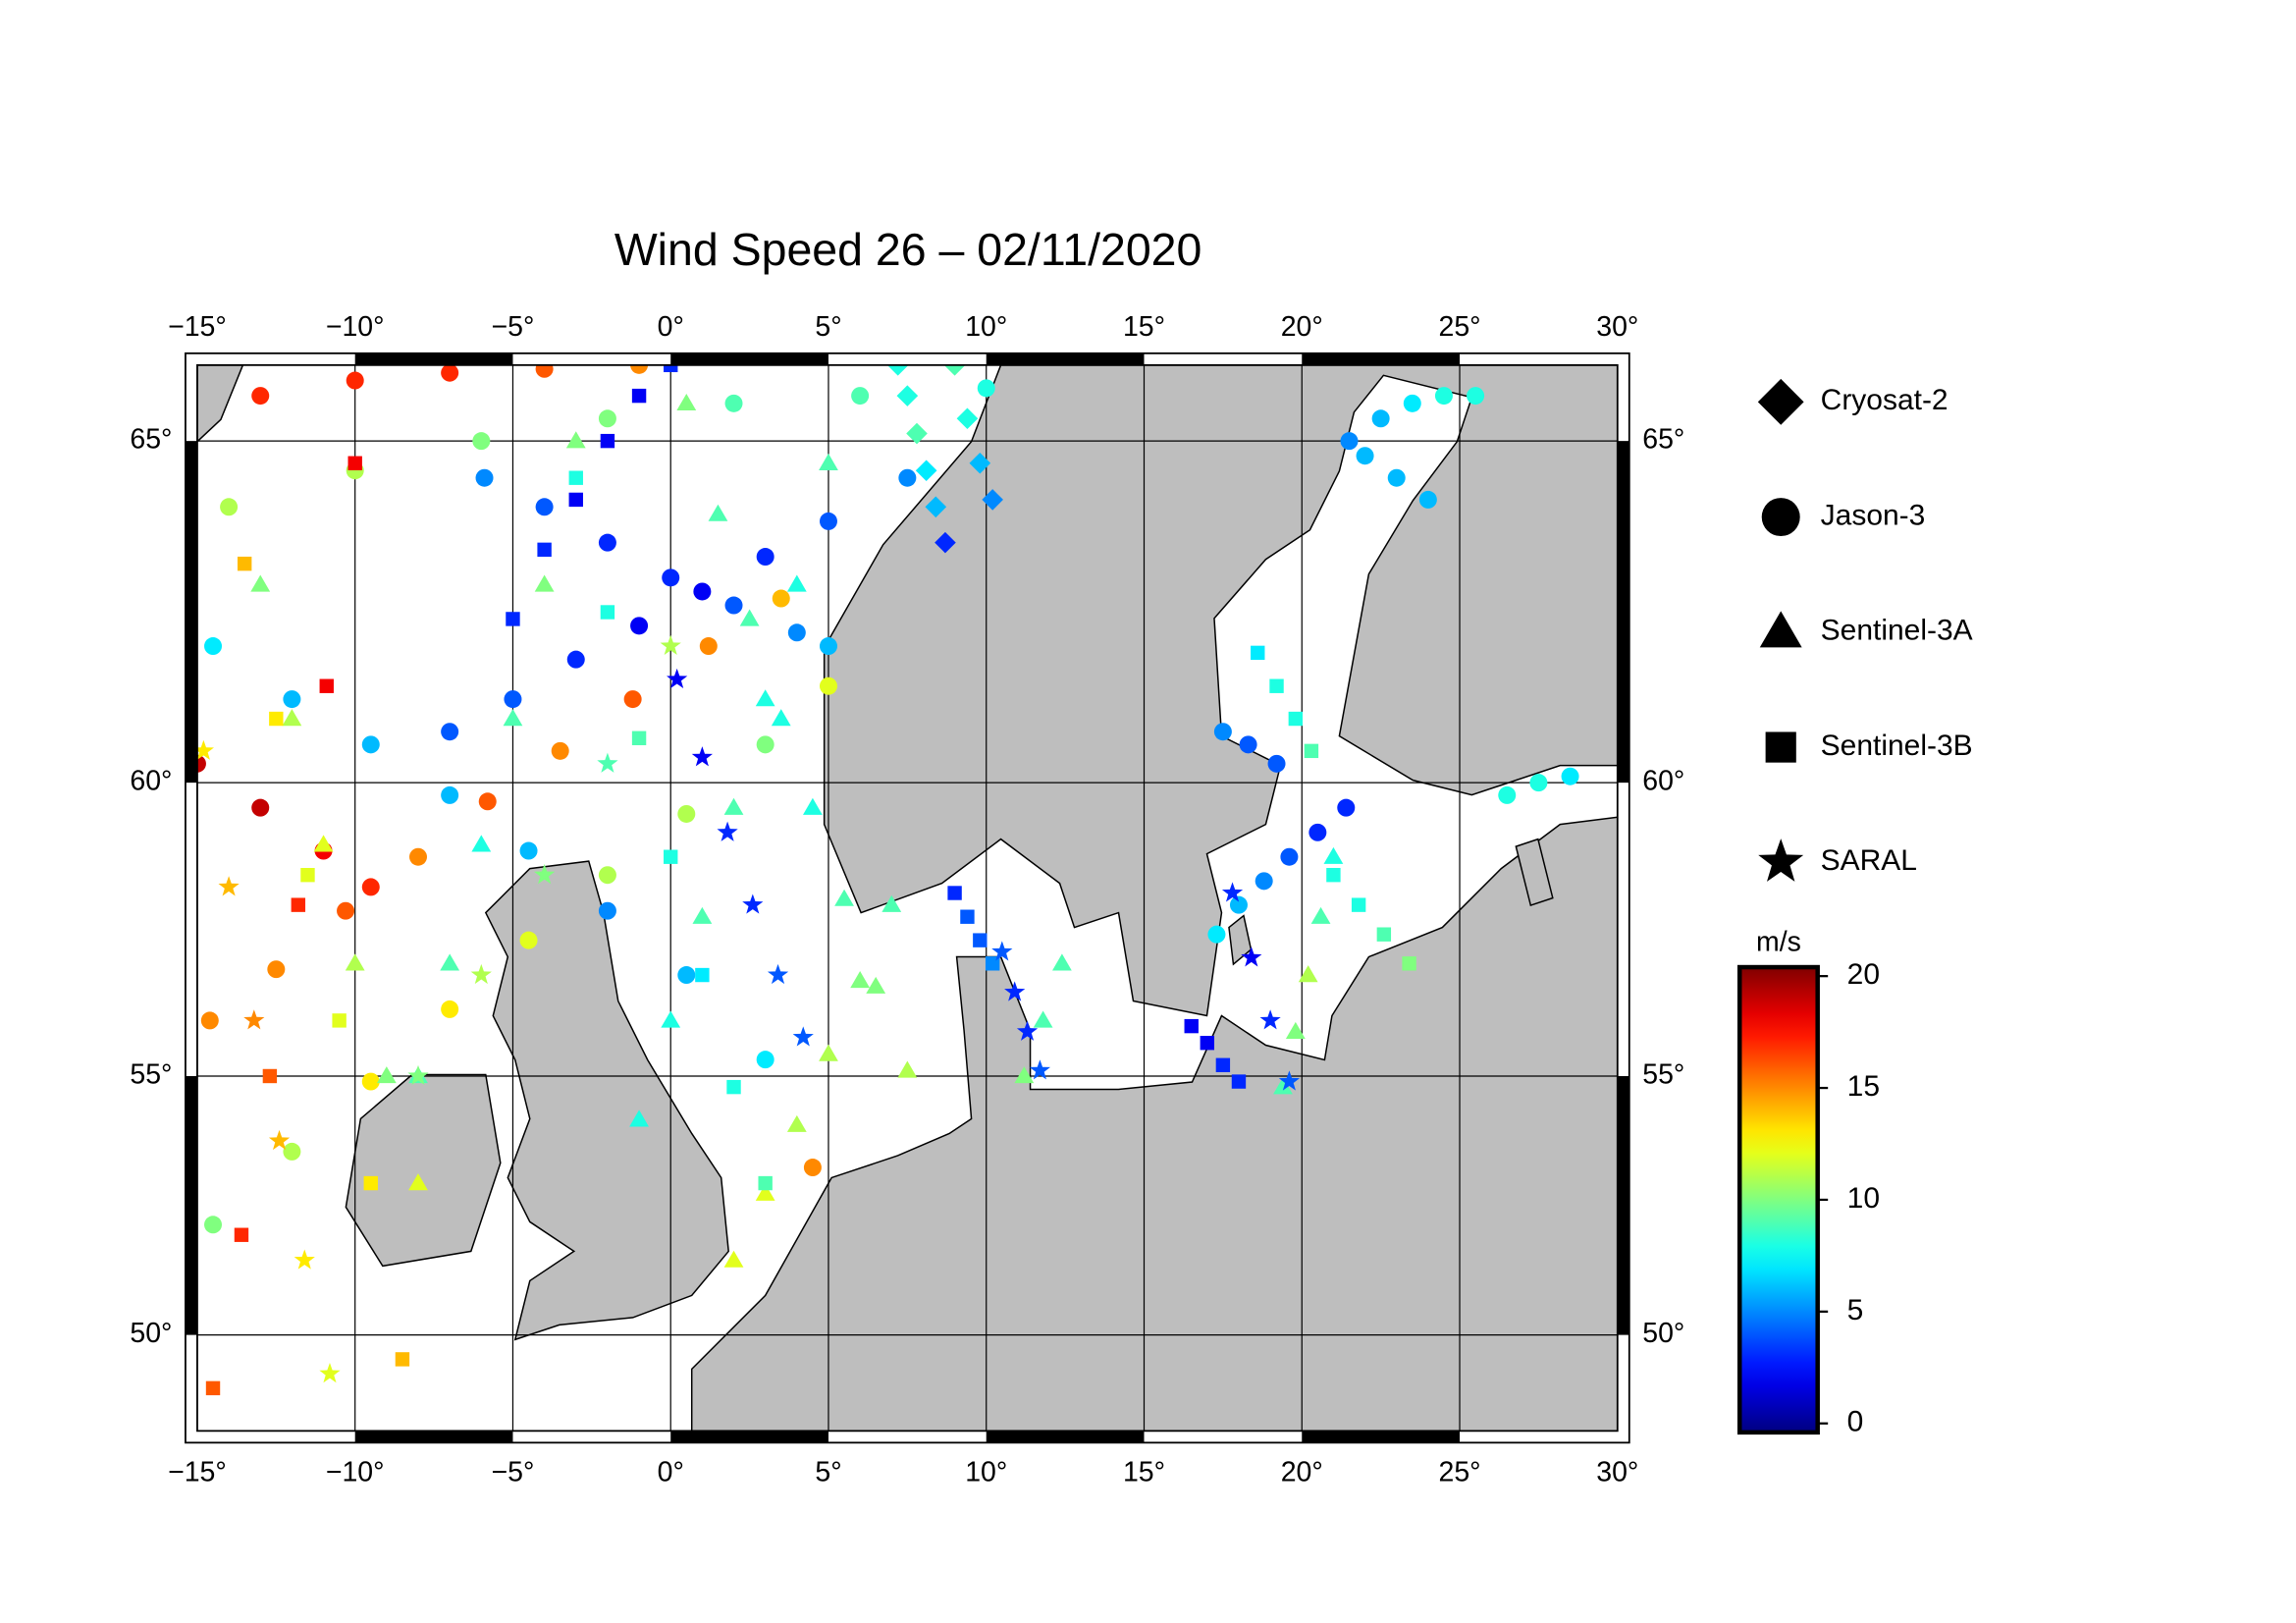 The width and height of the screenshot is (2296, 1623). Describe the element at coordinates (151, 1074) in the screenshot. I see `y-tick-label: 55°` at that location.